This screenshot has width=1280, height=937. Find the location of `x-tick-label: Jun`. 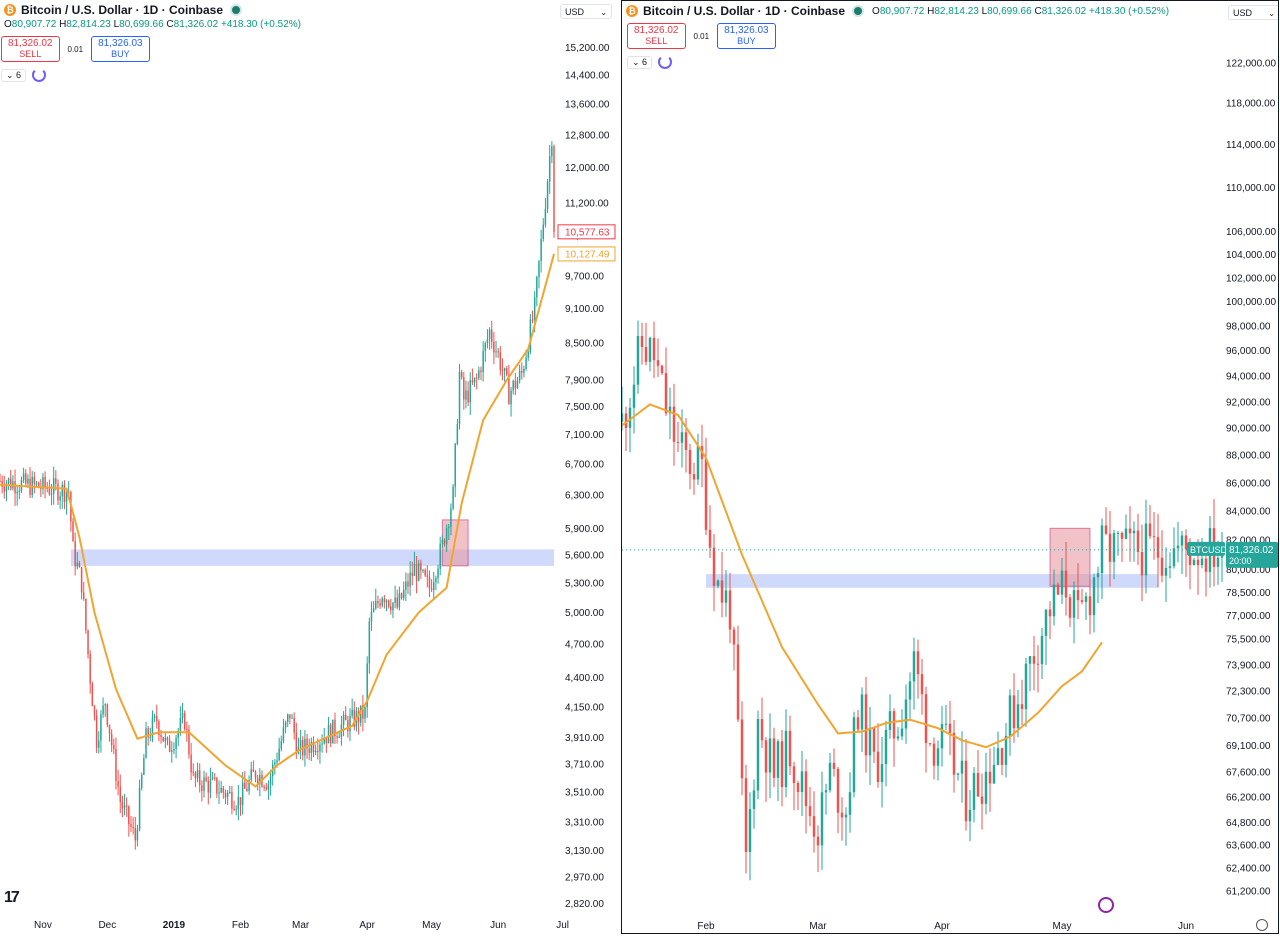

x-tick-label: Jun is located at coordinates (1186, 926).